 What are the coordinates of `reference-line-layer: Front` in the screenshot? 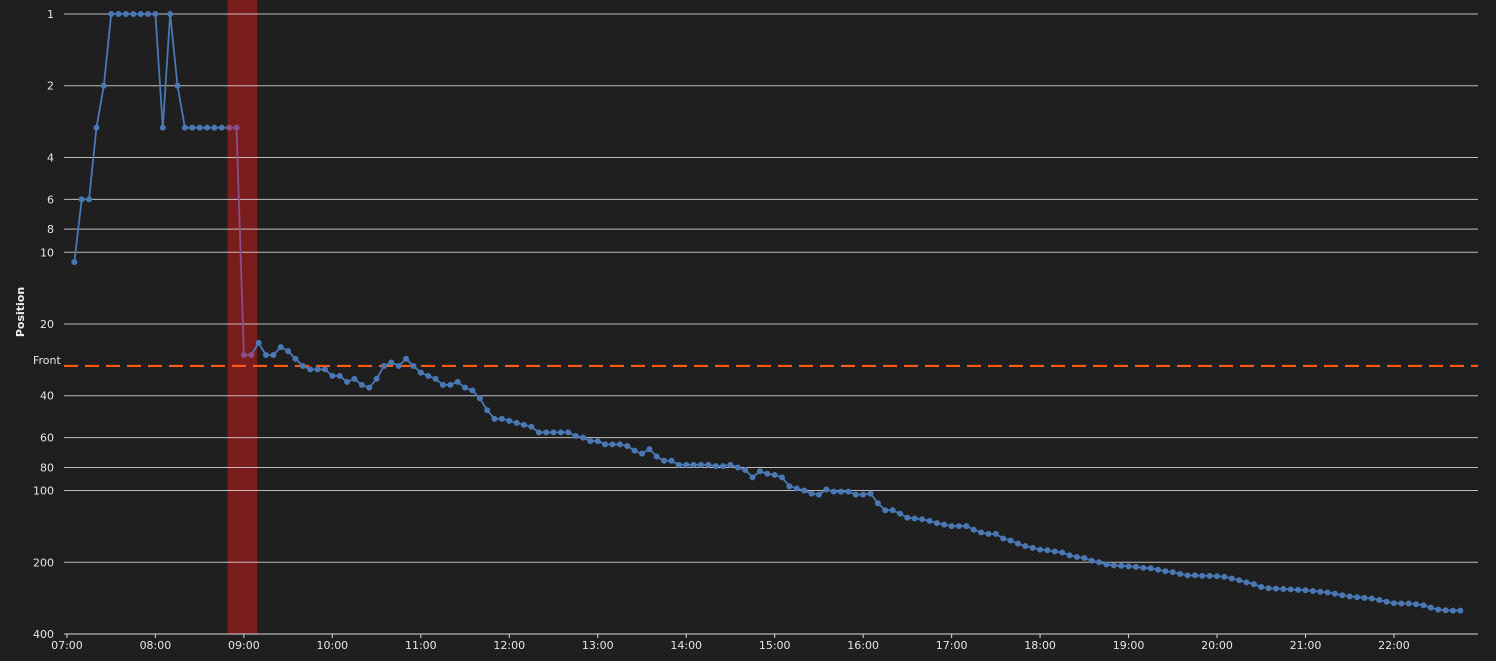 It's located at (755, 361).